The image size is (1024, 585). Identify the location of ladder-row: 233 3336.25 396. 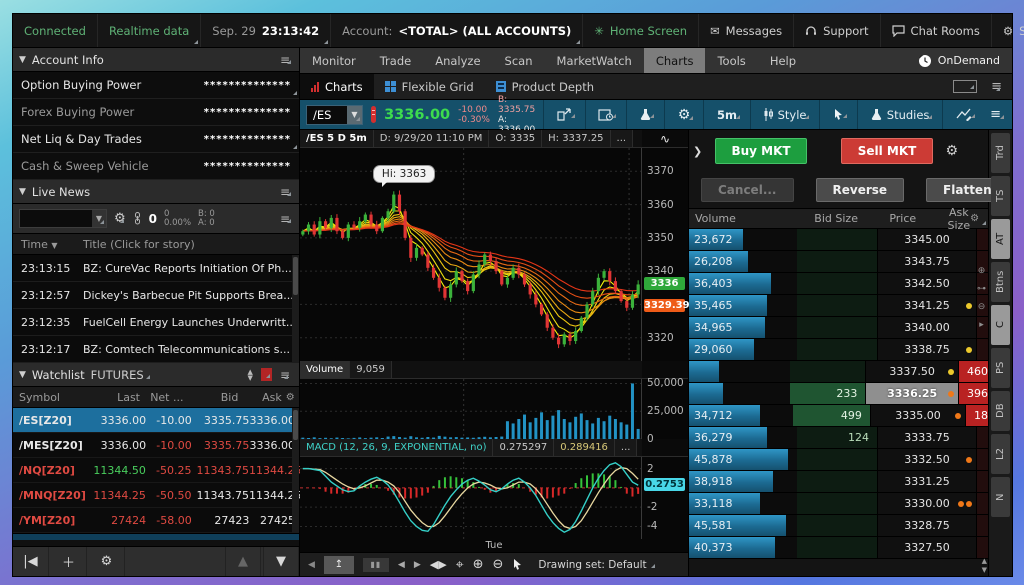
(838, 394).